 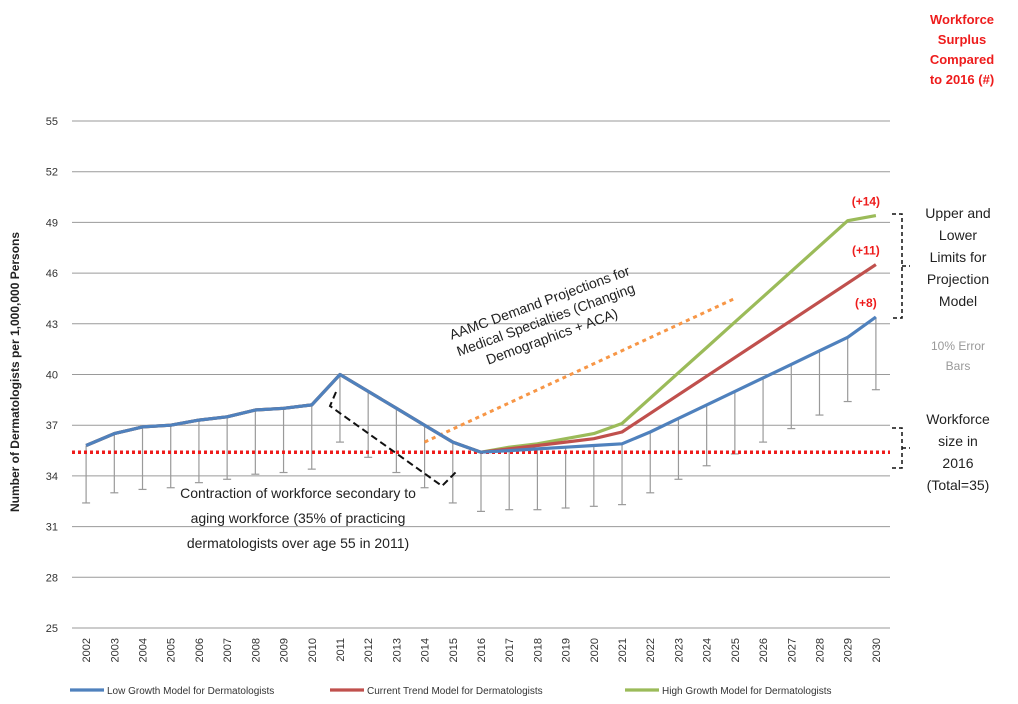 I want to click on demand-projection-line, so click(x=579, y=370).